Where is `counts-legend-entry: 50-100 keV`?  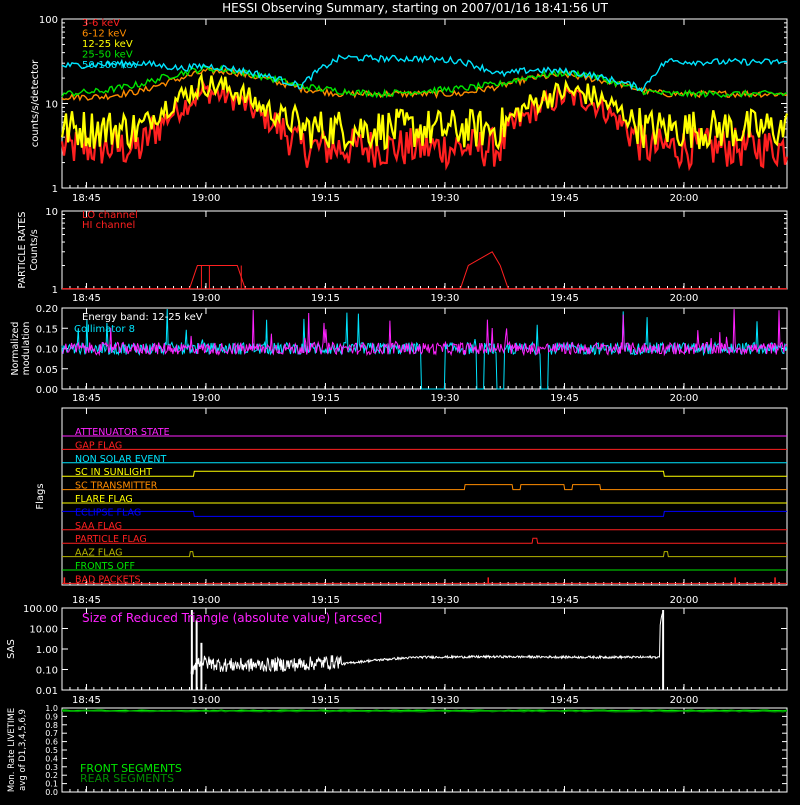
counts-legend-entry: 50-100 keV is located at coordinates (110, 65).